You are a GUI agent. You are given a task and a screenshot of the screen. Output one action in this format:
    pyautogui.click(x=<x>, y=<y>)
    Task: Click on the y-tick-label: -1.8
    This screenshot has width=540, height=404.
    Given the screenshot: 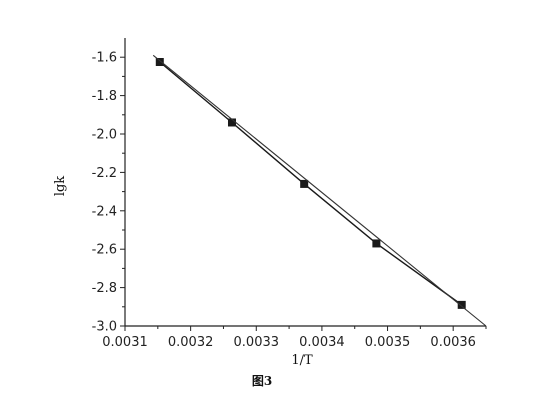 What is the action you would take?
    pyautogui.click(x=104, y=96)
    